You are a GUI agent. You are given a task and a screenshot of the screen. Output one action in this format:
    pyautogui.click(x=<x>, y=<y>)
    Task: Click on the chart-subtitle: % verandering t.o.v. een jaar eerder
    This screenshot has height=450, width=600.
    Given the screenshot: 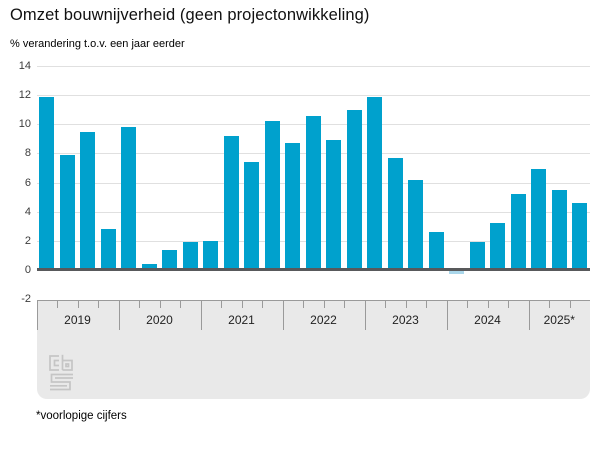 What is the action you would take?
    pyautogui.click(x=97, y=44)
    